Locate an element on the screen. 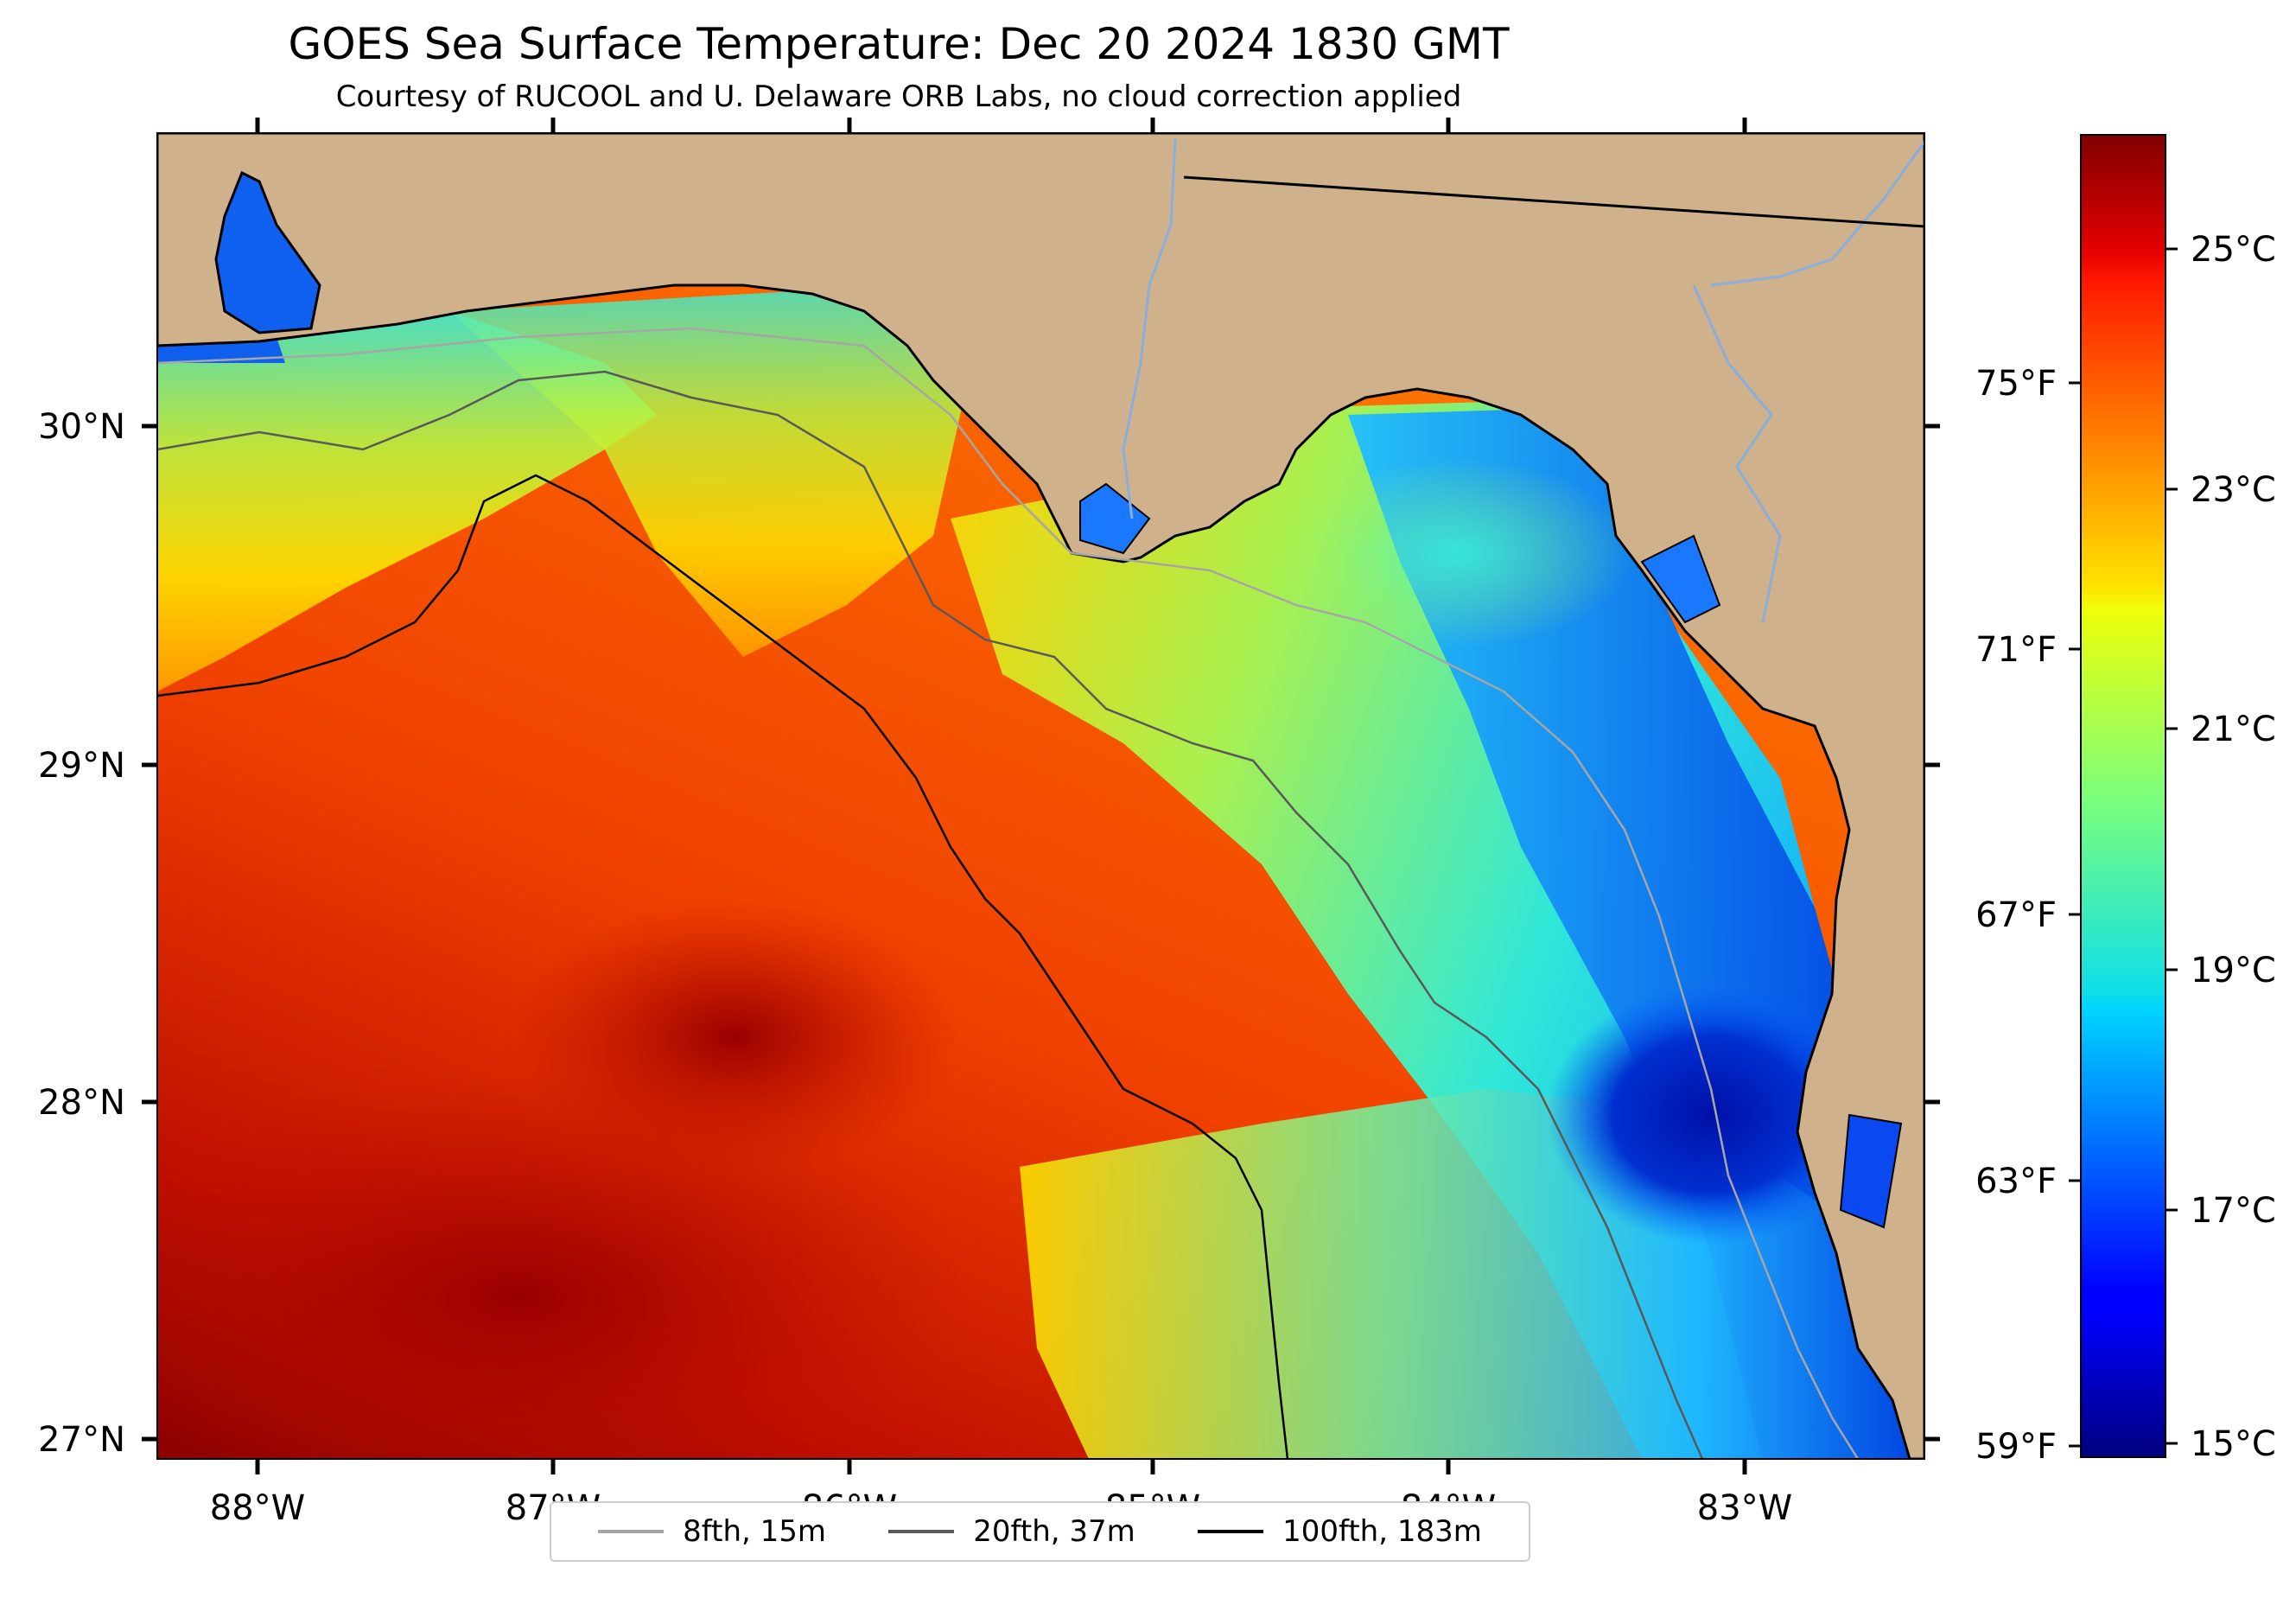  estuary is located at coordinates (1680, 579).